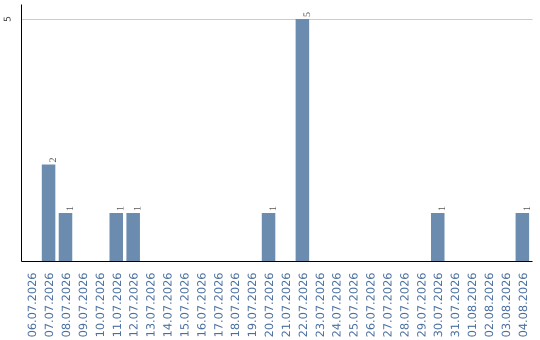  What do you see at coordinates (252, 305) in the screenshot?
I see `x-tick-label: 19.07.2026` at bounding box center [252, 305].